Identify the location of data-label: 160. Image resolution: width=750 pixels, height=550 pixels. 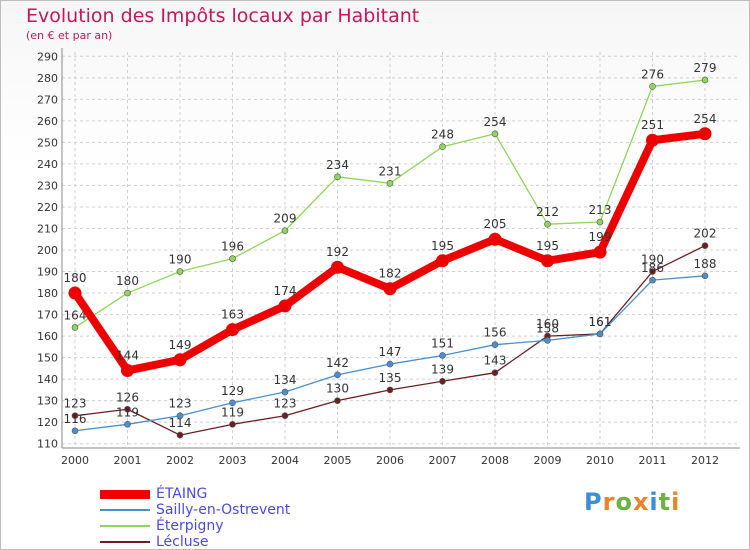
(547, 324).